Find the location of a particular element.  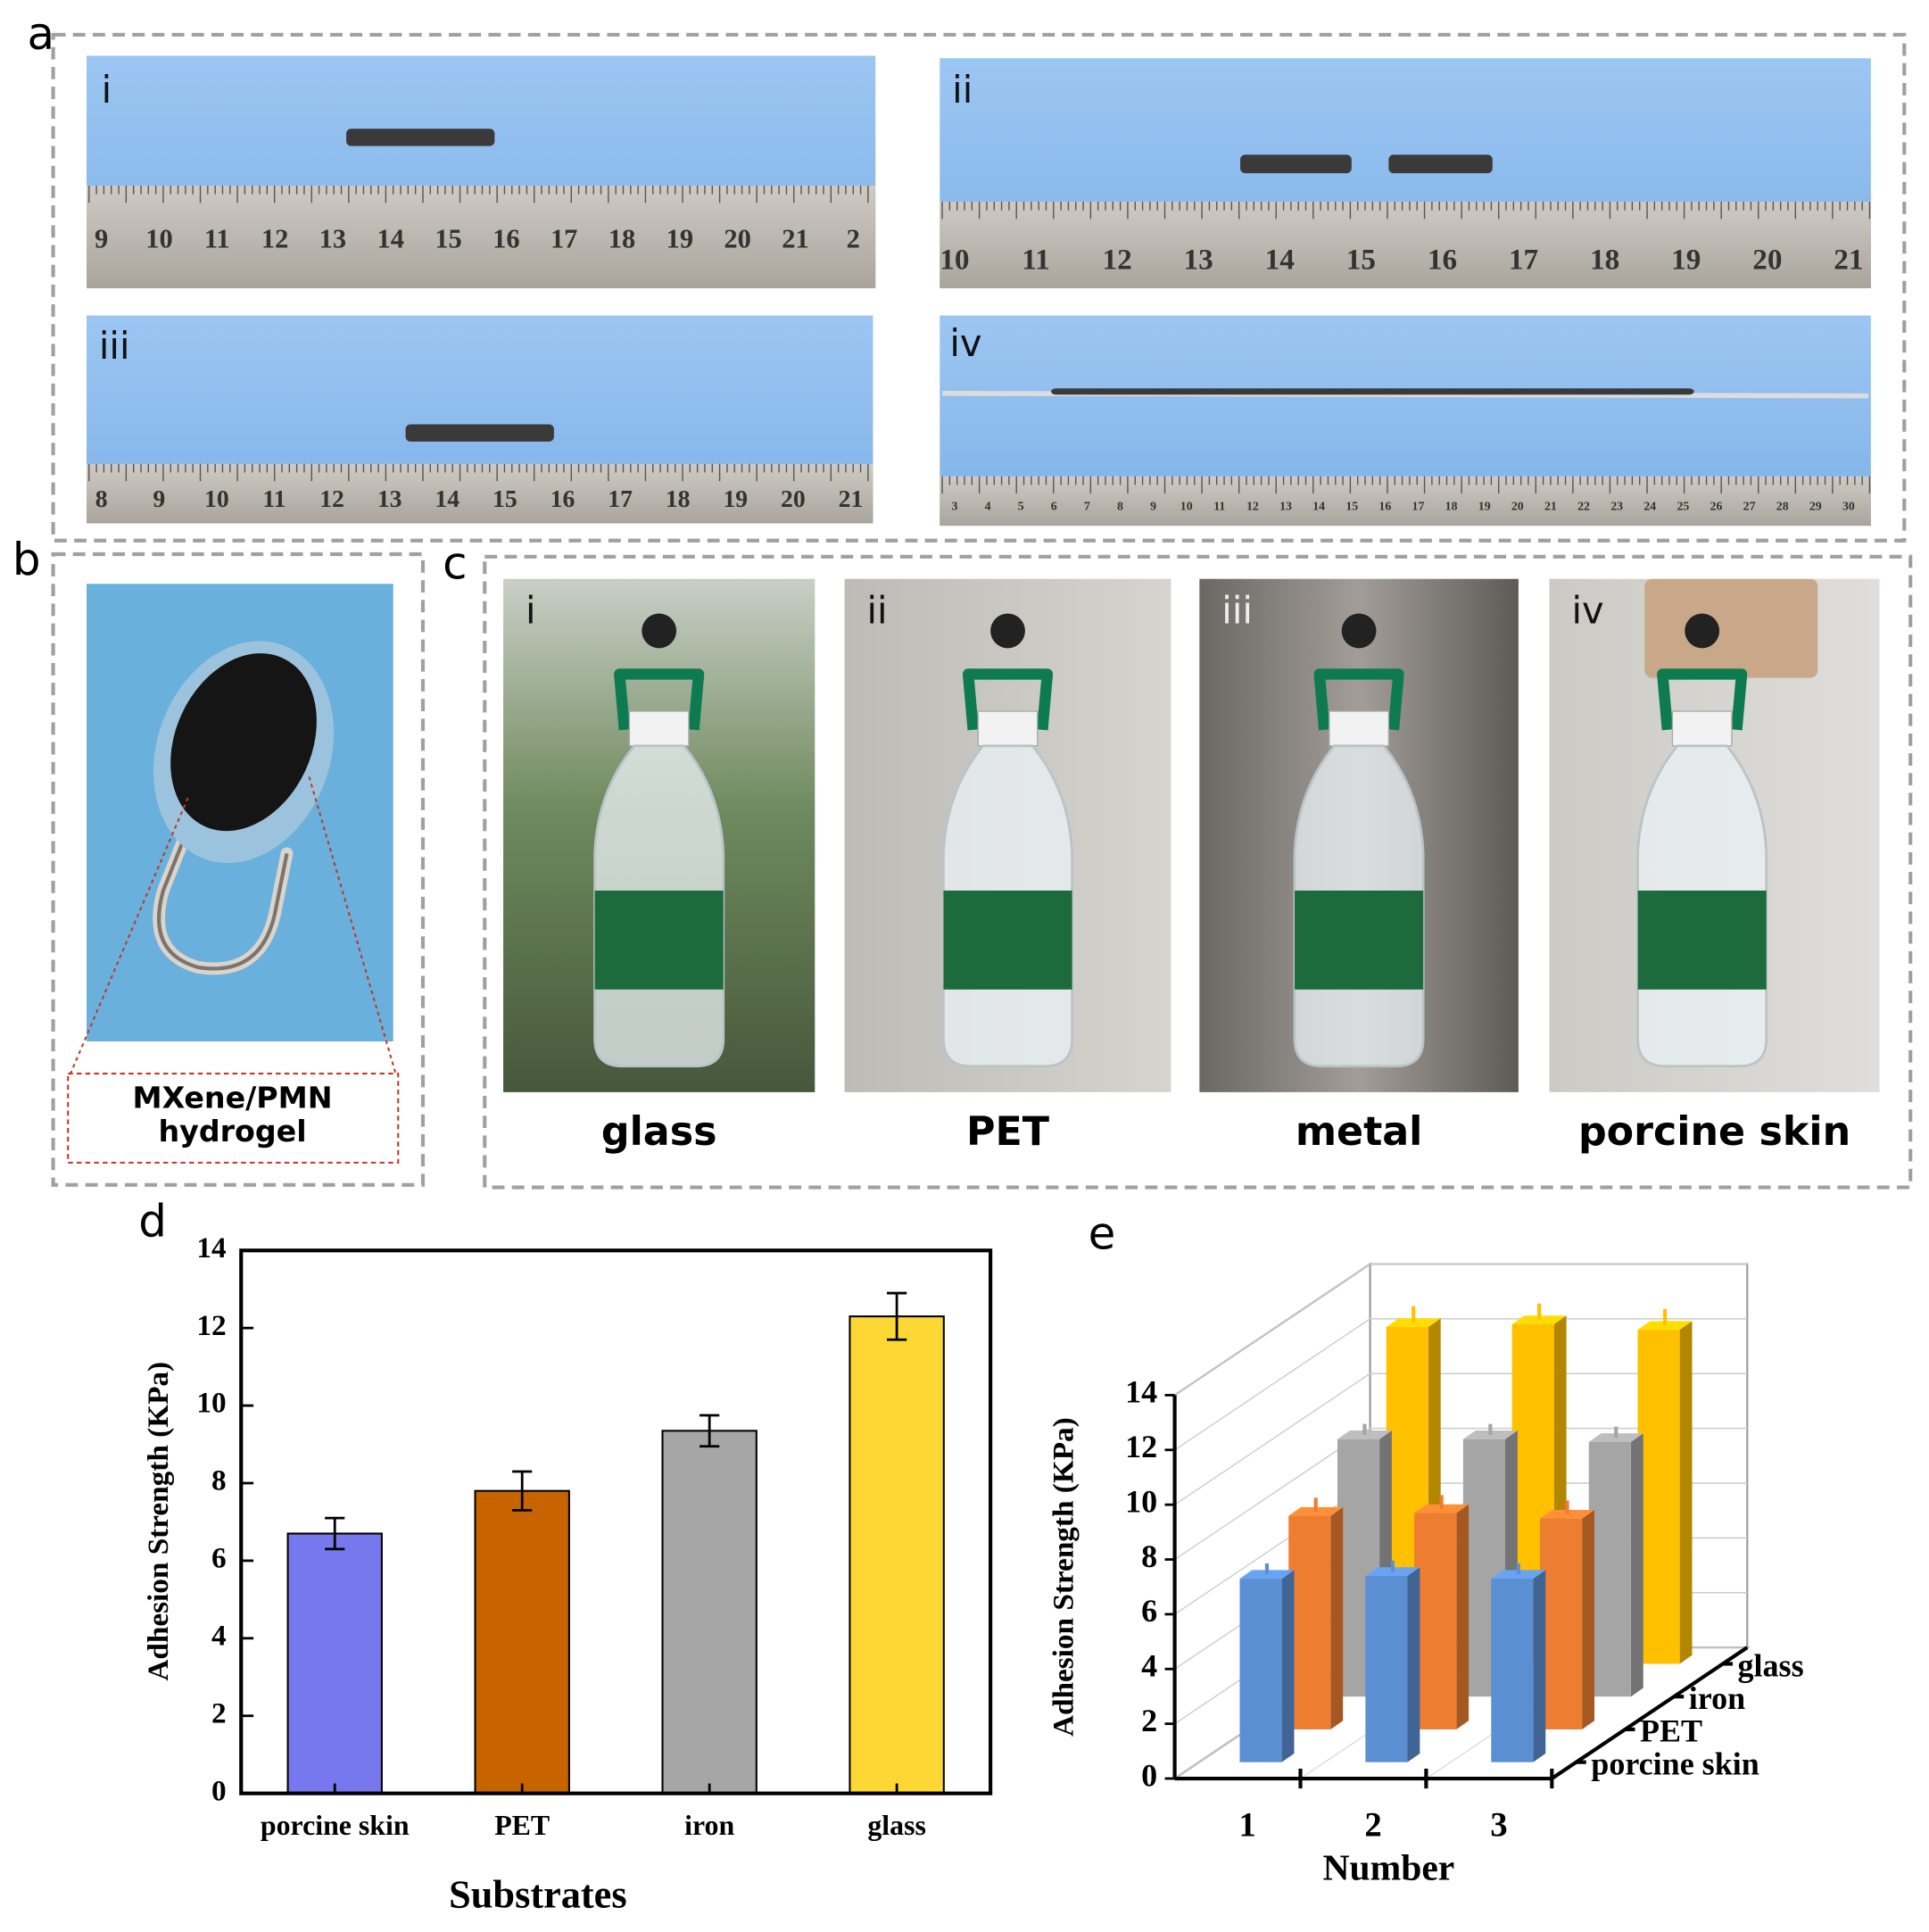

photo-label: ii is located at coordinates (963, 90).